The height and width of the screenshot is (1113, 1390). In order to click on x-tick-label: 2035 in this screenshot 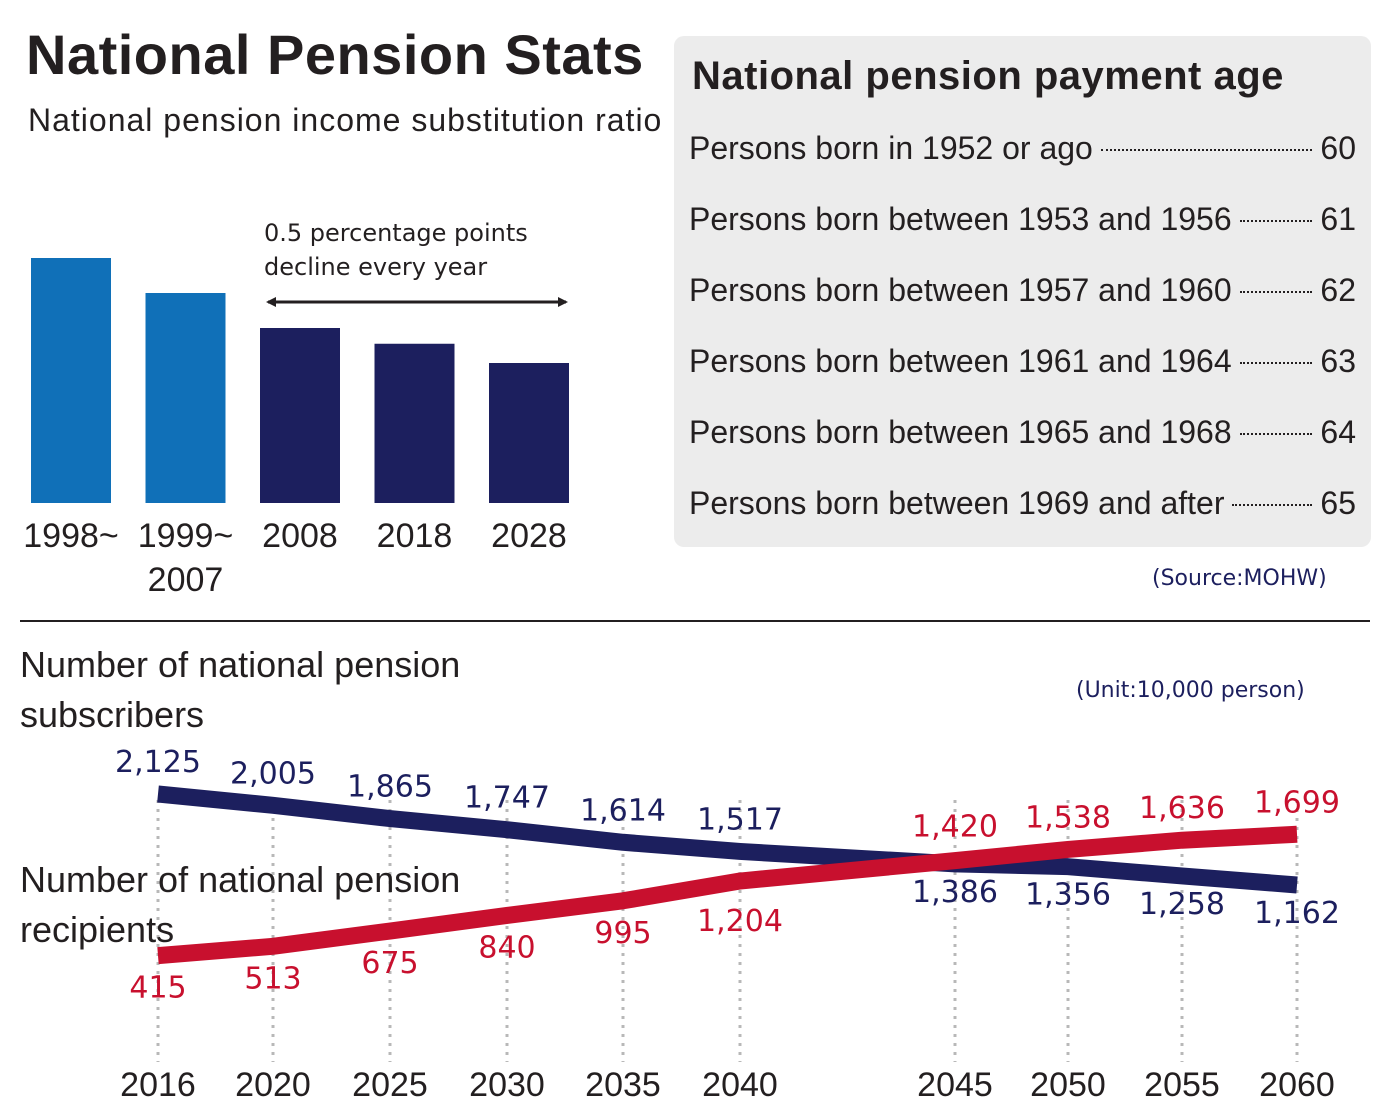, I will do `click(623, 1085)`.